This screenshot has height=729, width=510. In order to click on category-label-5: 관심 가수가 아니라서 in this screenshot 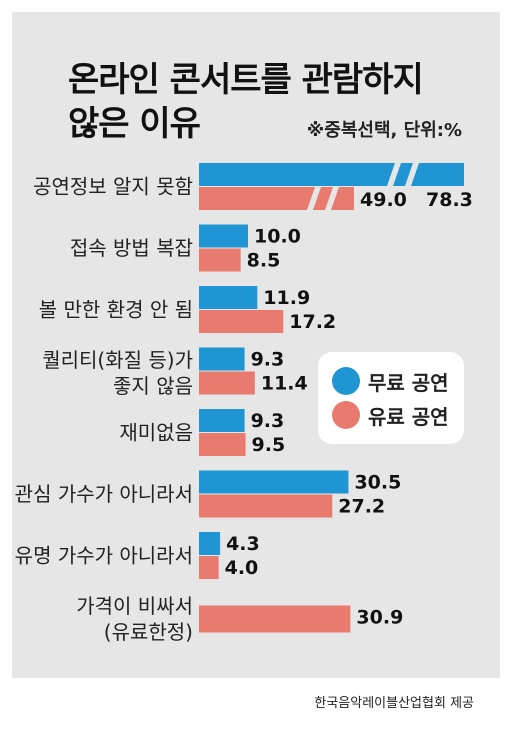, I will do `click(104, 494)`.